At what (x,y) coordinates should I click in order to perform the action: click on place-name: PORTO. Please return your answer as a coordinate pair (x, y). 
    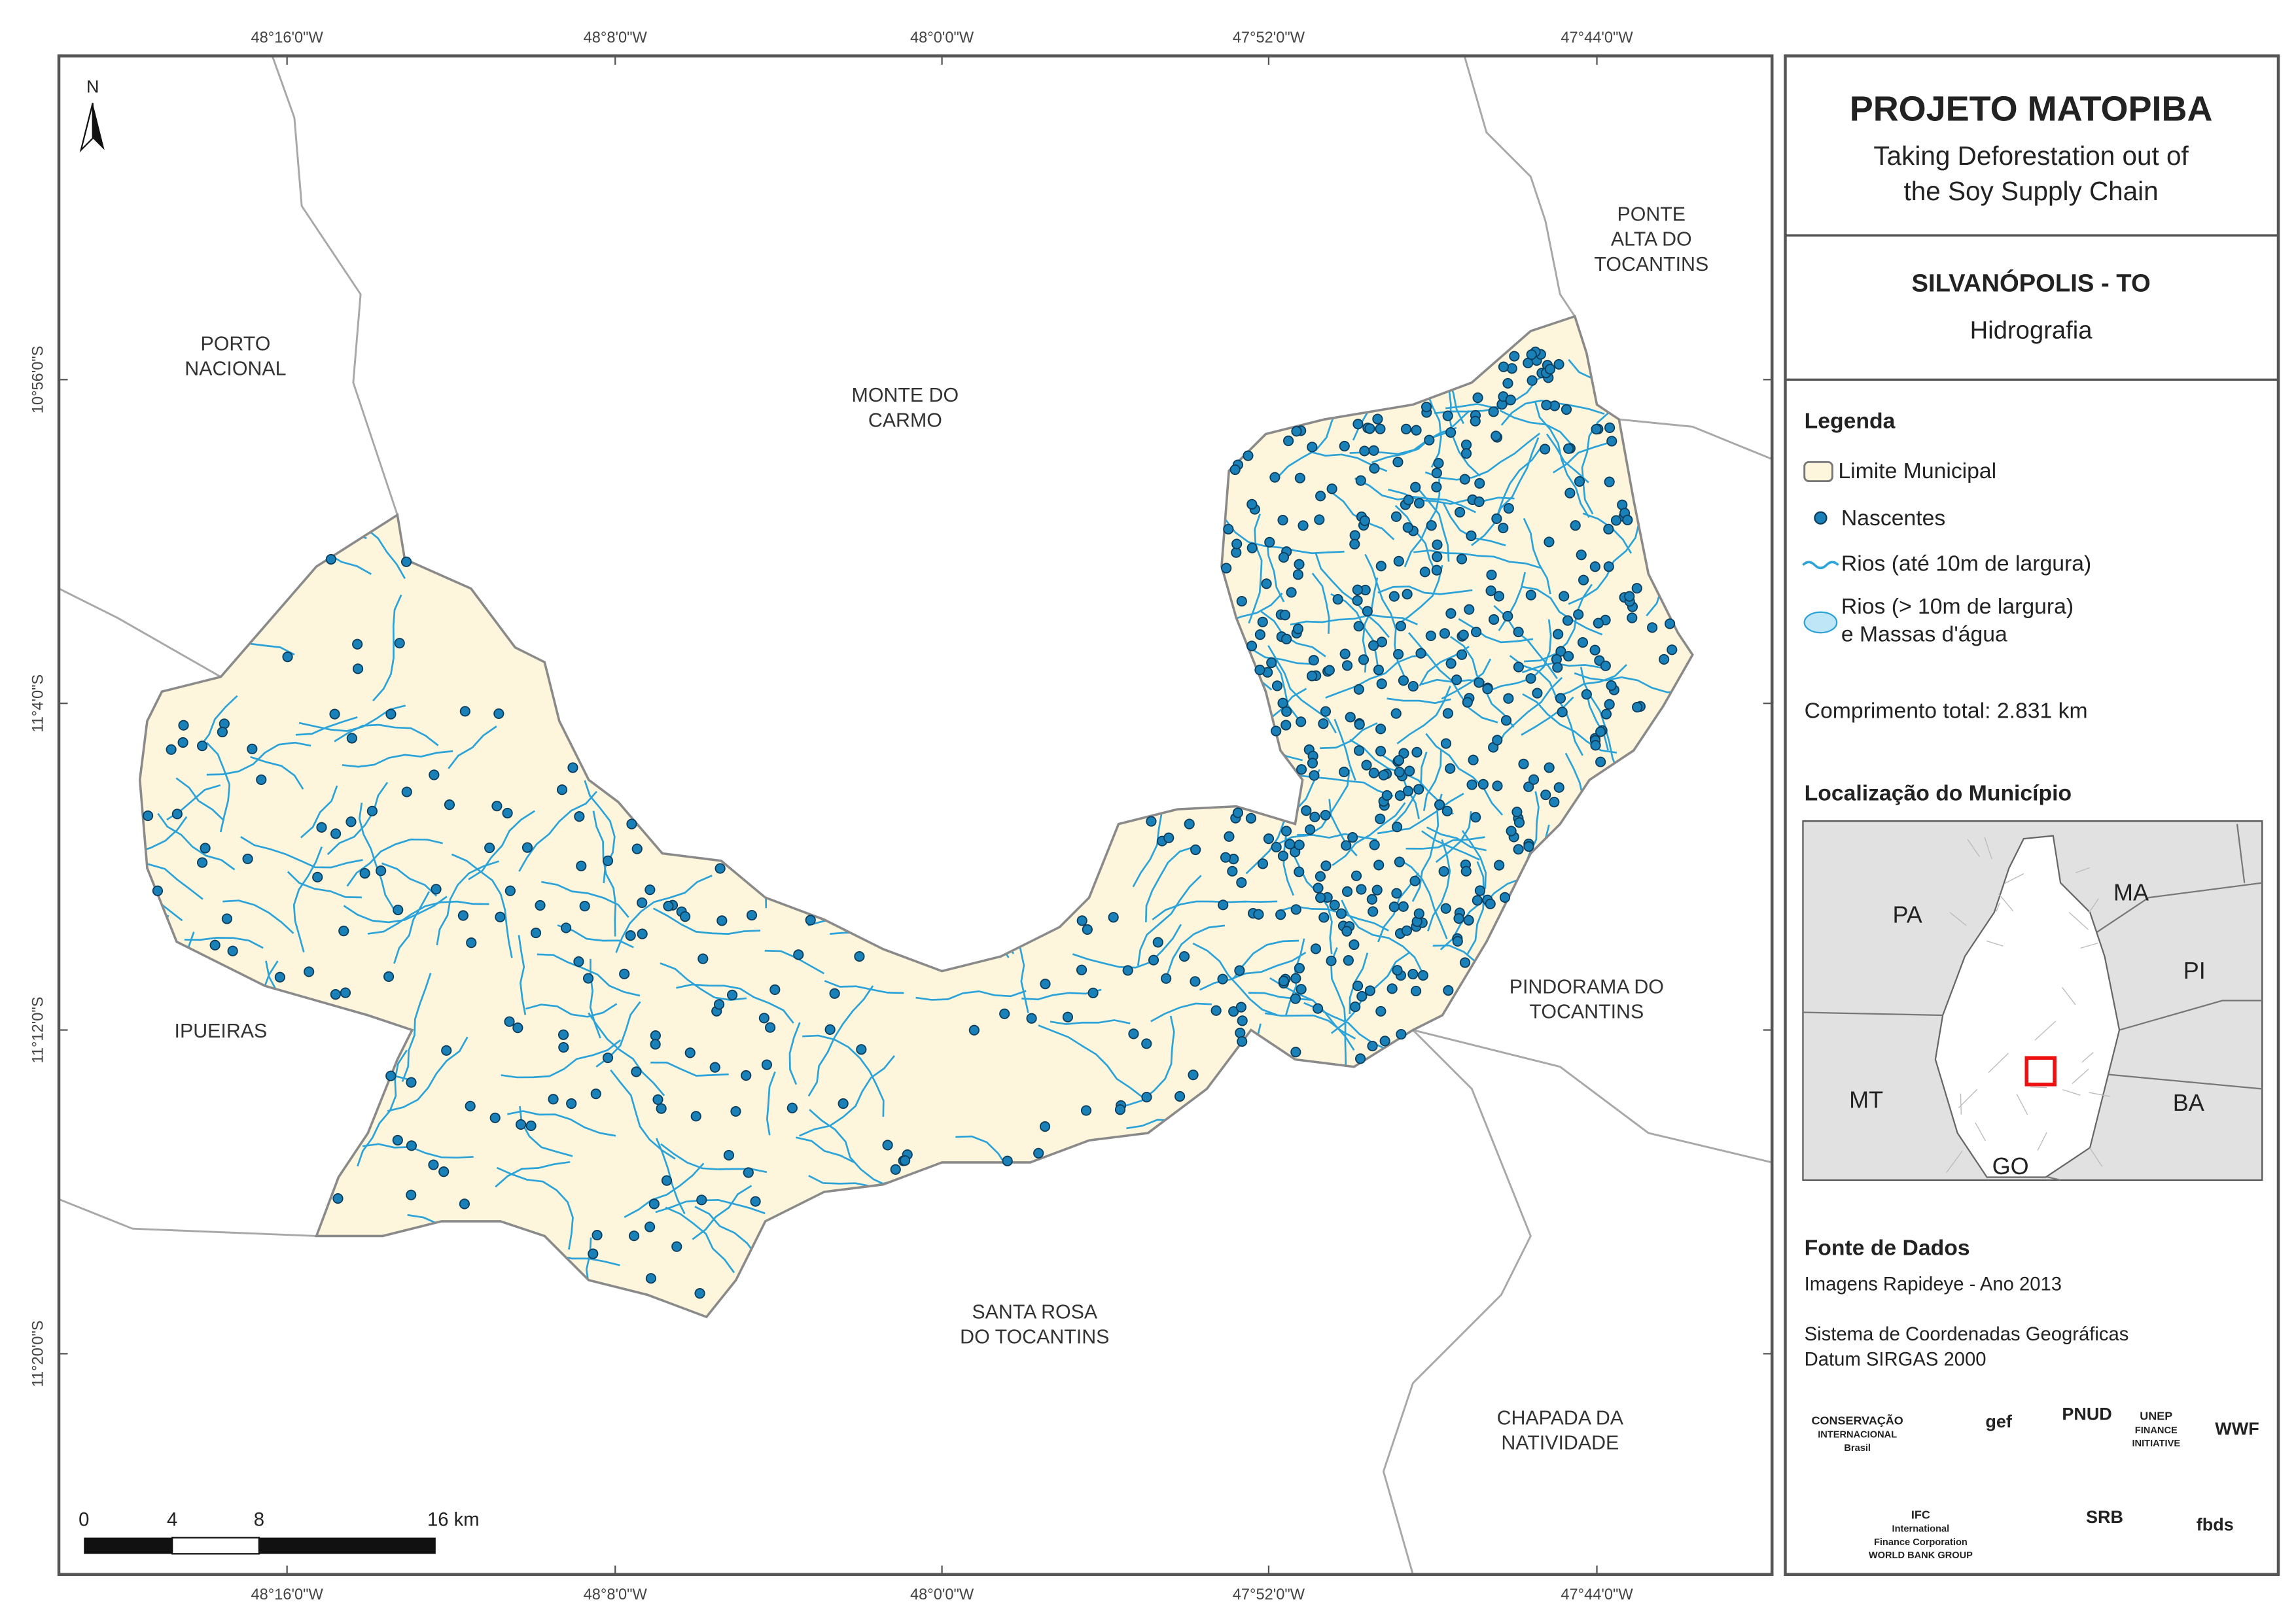
    Looking at the image, I should click on (235, 344).